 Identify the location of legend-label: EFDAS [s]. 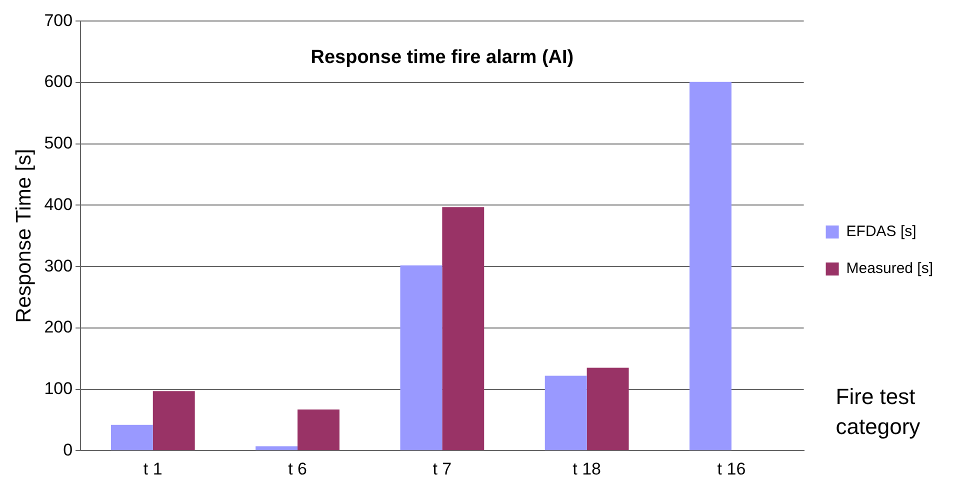
(881, 231).